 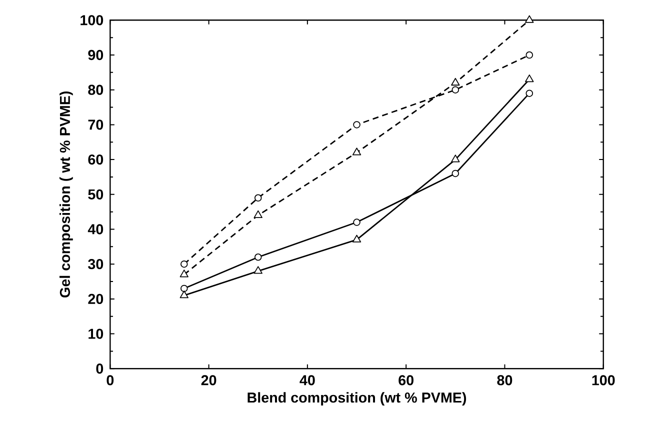 I want to click on x-tick-label: 40, so click(x=307, y=380).